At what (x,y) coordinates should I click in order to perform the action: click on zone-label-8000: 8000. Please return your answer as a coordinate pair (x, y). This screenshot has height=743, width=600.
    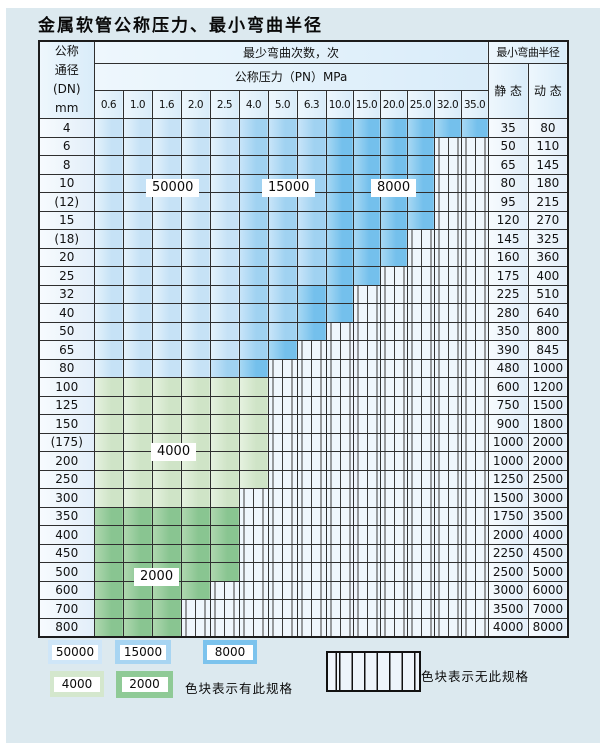
    Looking at the image, I should click on (394, 188).